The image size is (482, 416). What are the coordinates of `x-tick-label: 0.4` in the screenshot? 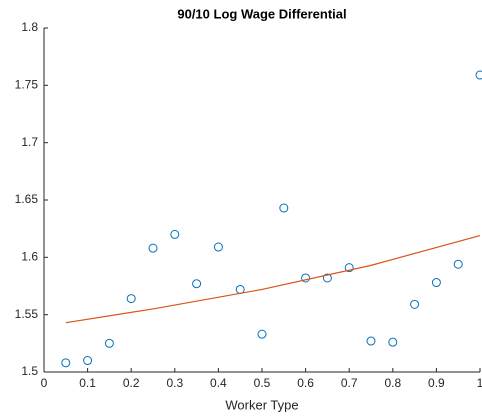 It's located at (218, 383).